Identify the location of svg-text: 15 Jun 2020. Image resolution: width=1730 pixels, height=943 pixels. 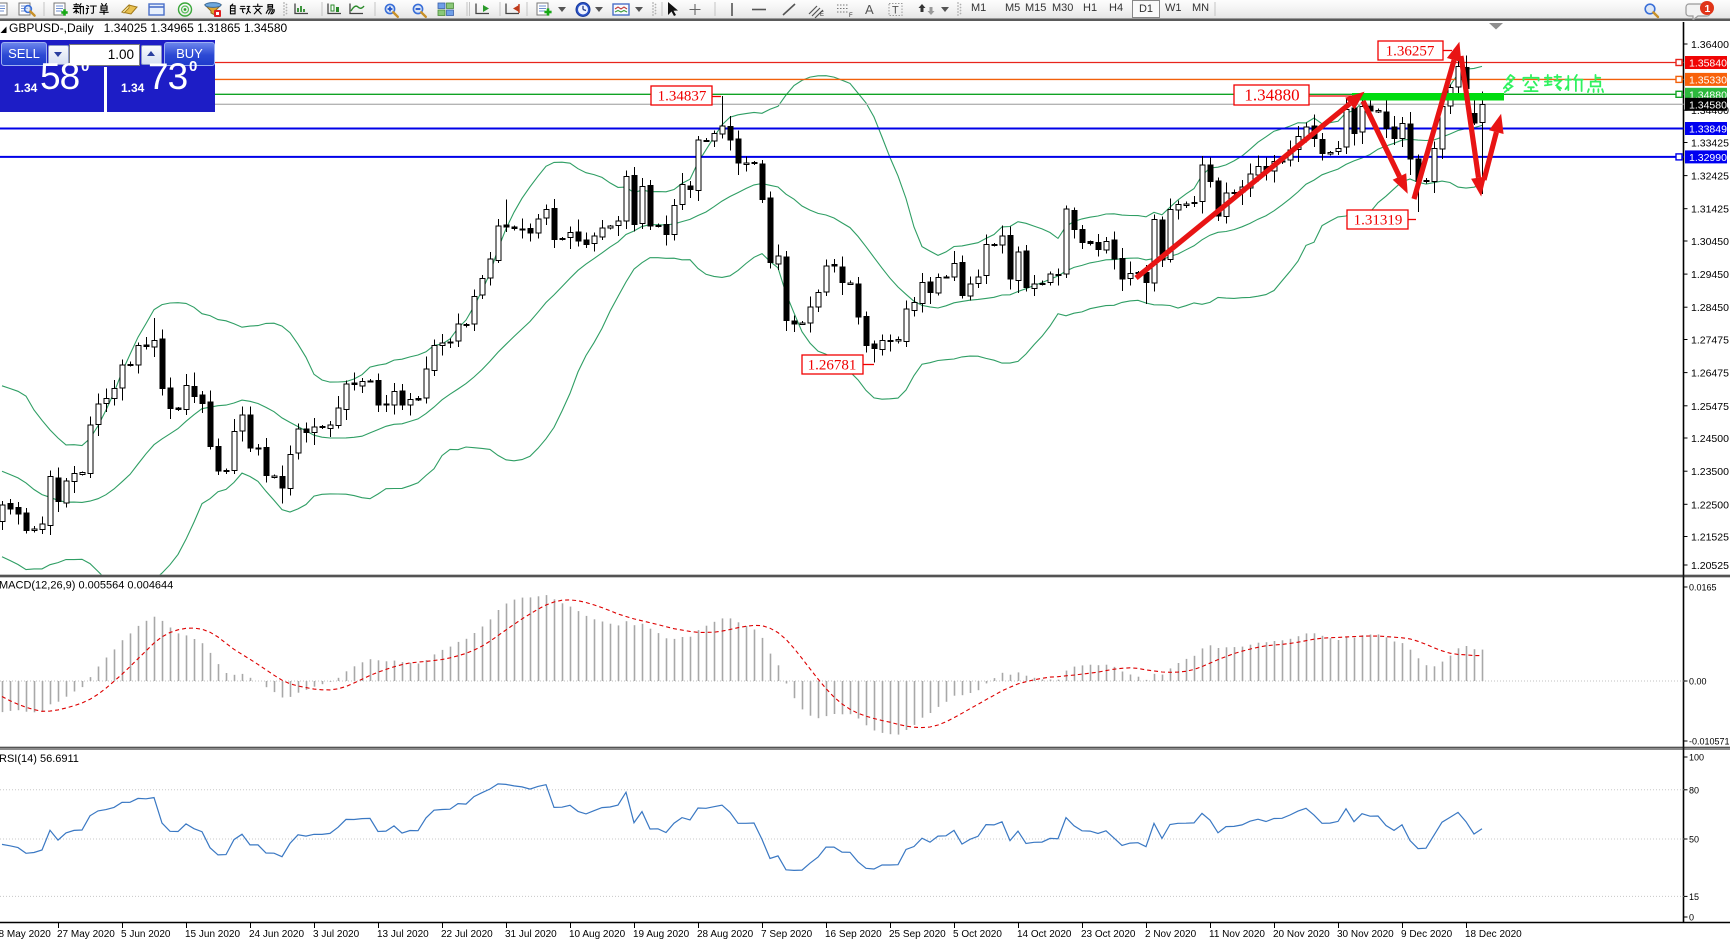
(212, 934).